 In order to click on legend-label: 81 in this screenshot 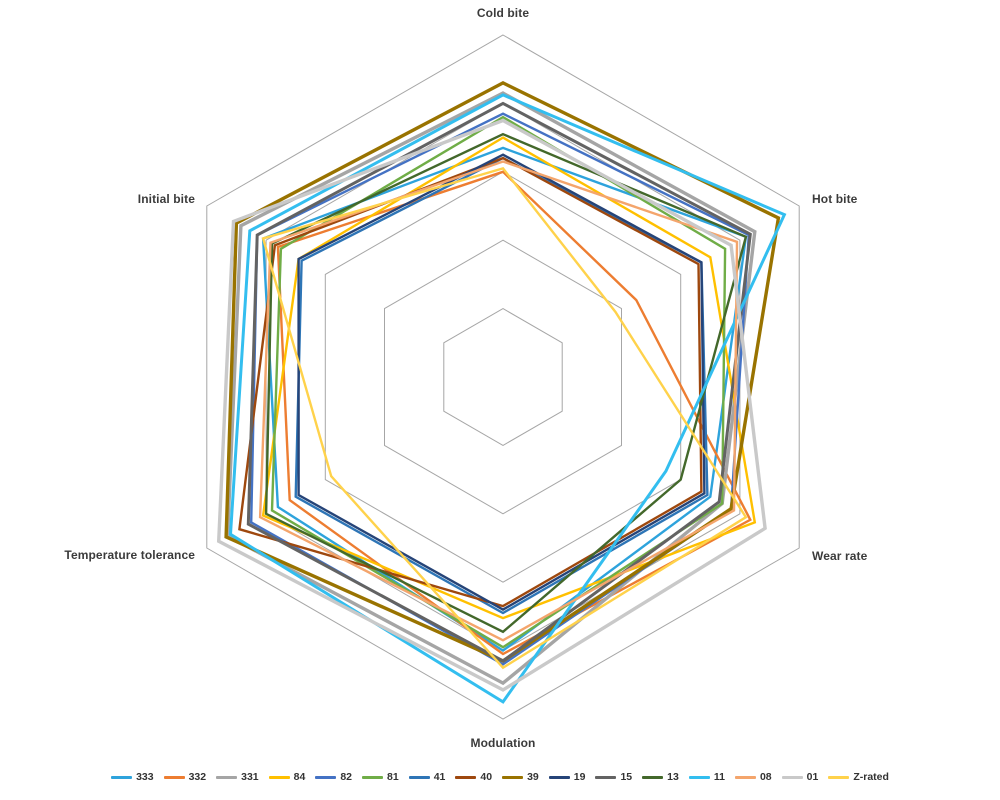, I will do `click(393, 777)`.